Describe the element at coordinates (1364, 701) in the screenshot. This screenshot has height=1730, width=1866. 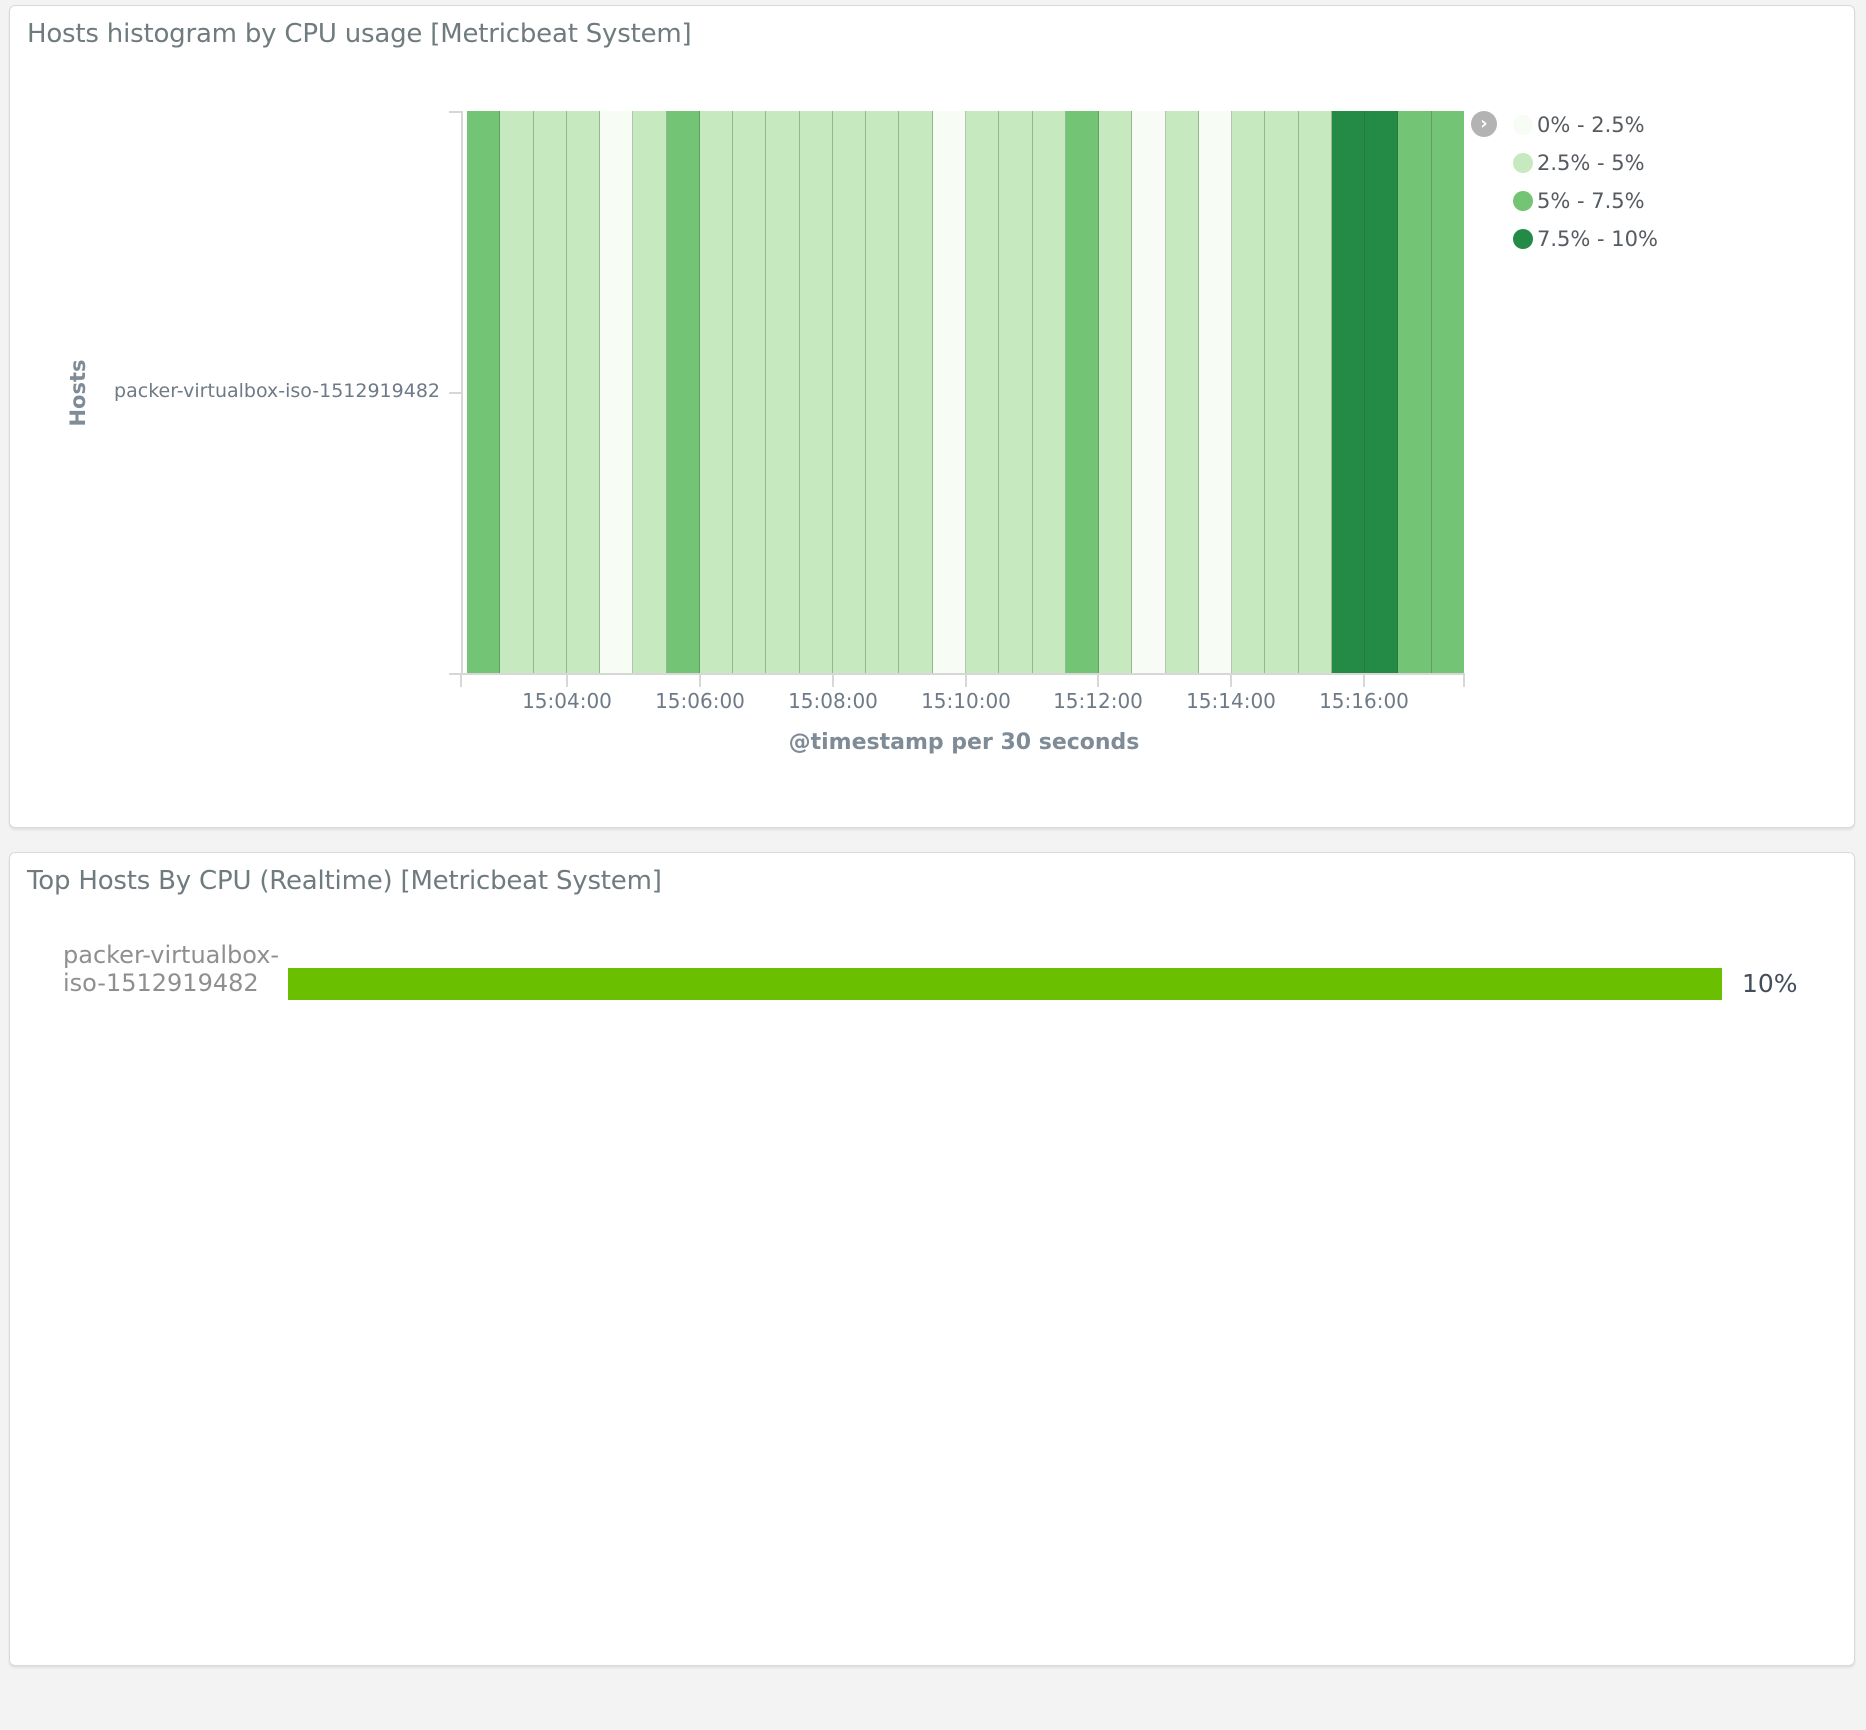
I see `x-axis-tick-label: 15:16:00` at that location.